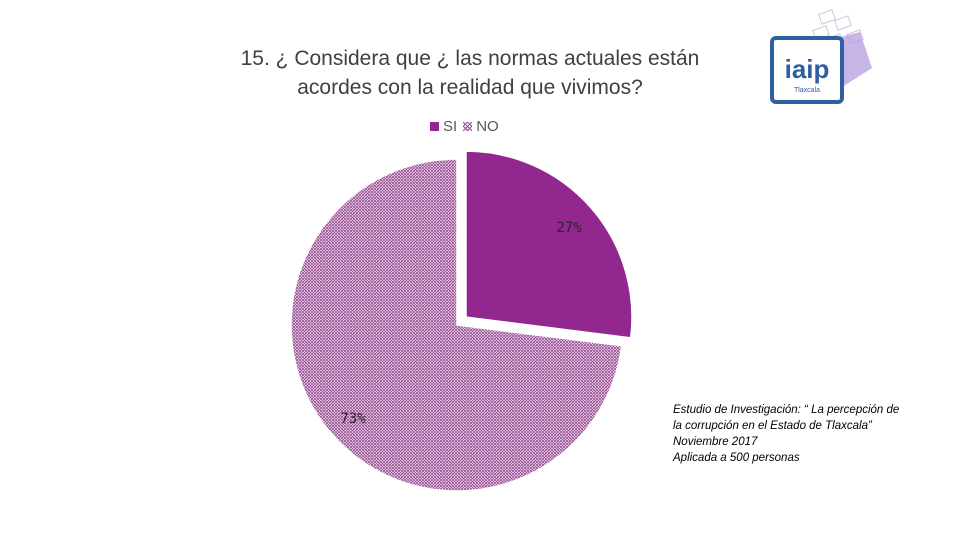 The width and height of the screenshot is (960, 540). I want to click on iaip-logo: iaip Tlaxcala, so click(823, 58).